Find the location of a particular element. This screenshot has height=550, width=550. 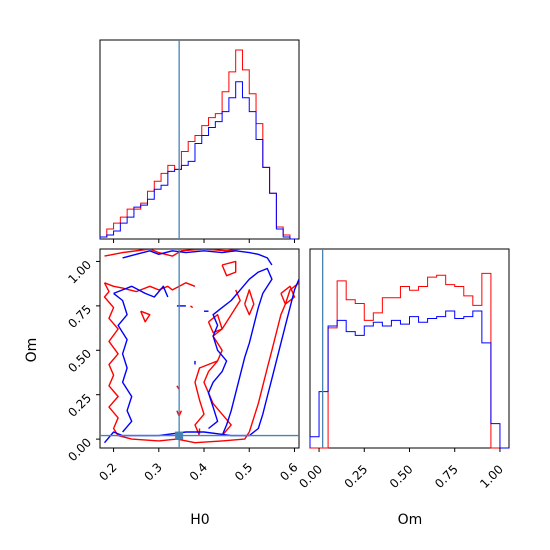

om-hist-series-red is located at coordinates (409, 360).